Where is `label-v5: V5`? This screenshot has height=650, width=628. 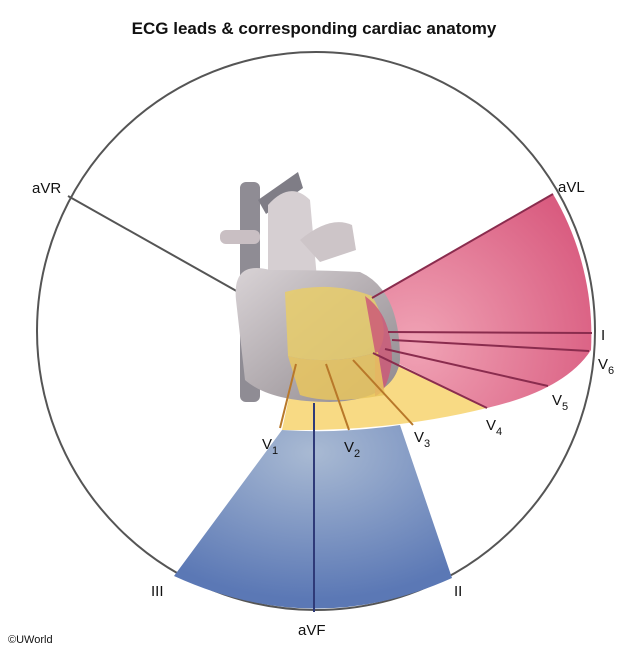
label-v5: V5 is located at coordinates (560, 402).